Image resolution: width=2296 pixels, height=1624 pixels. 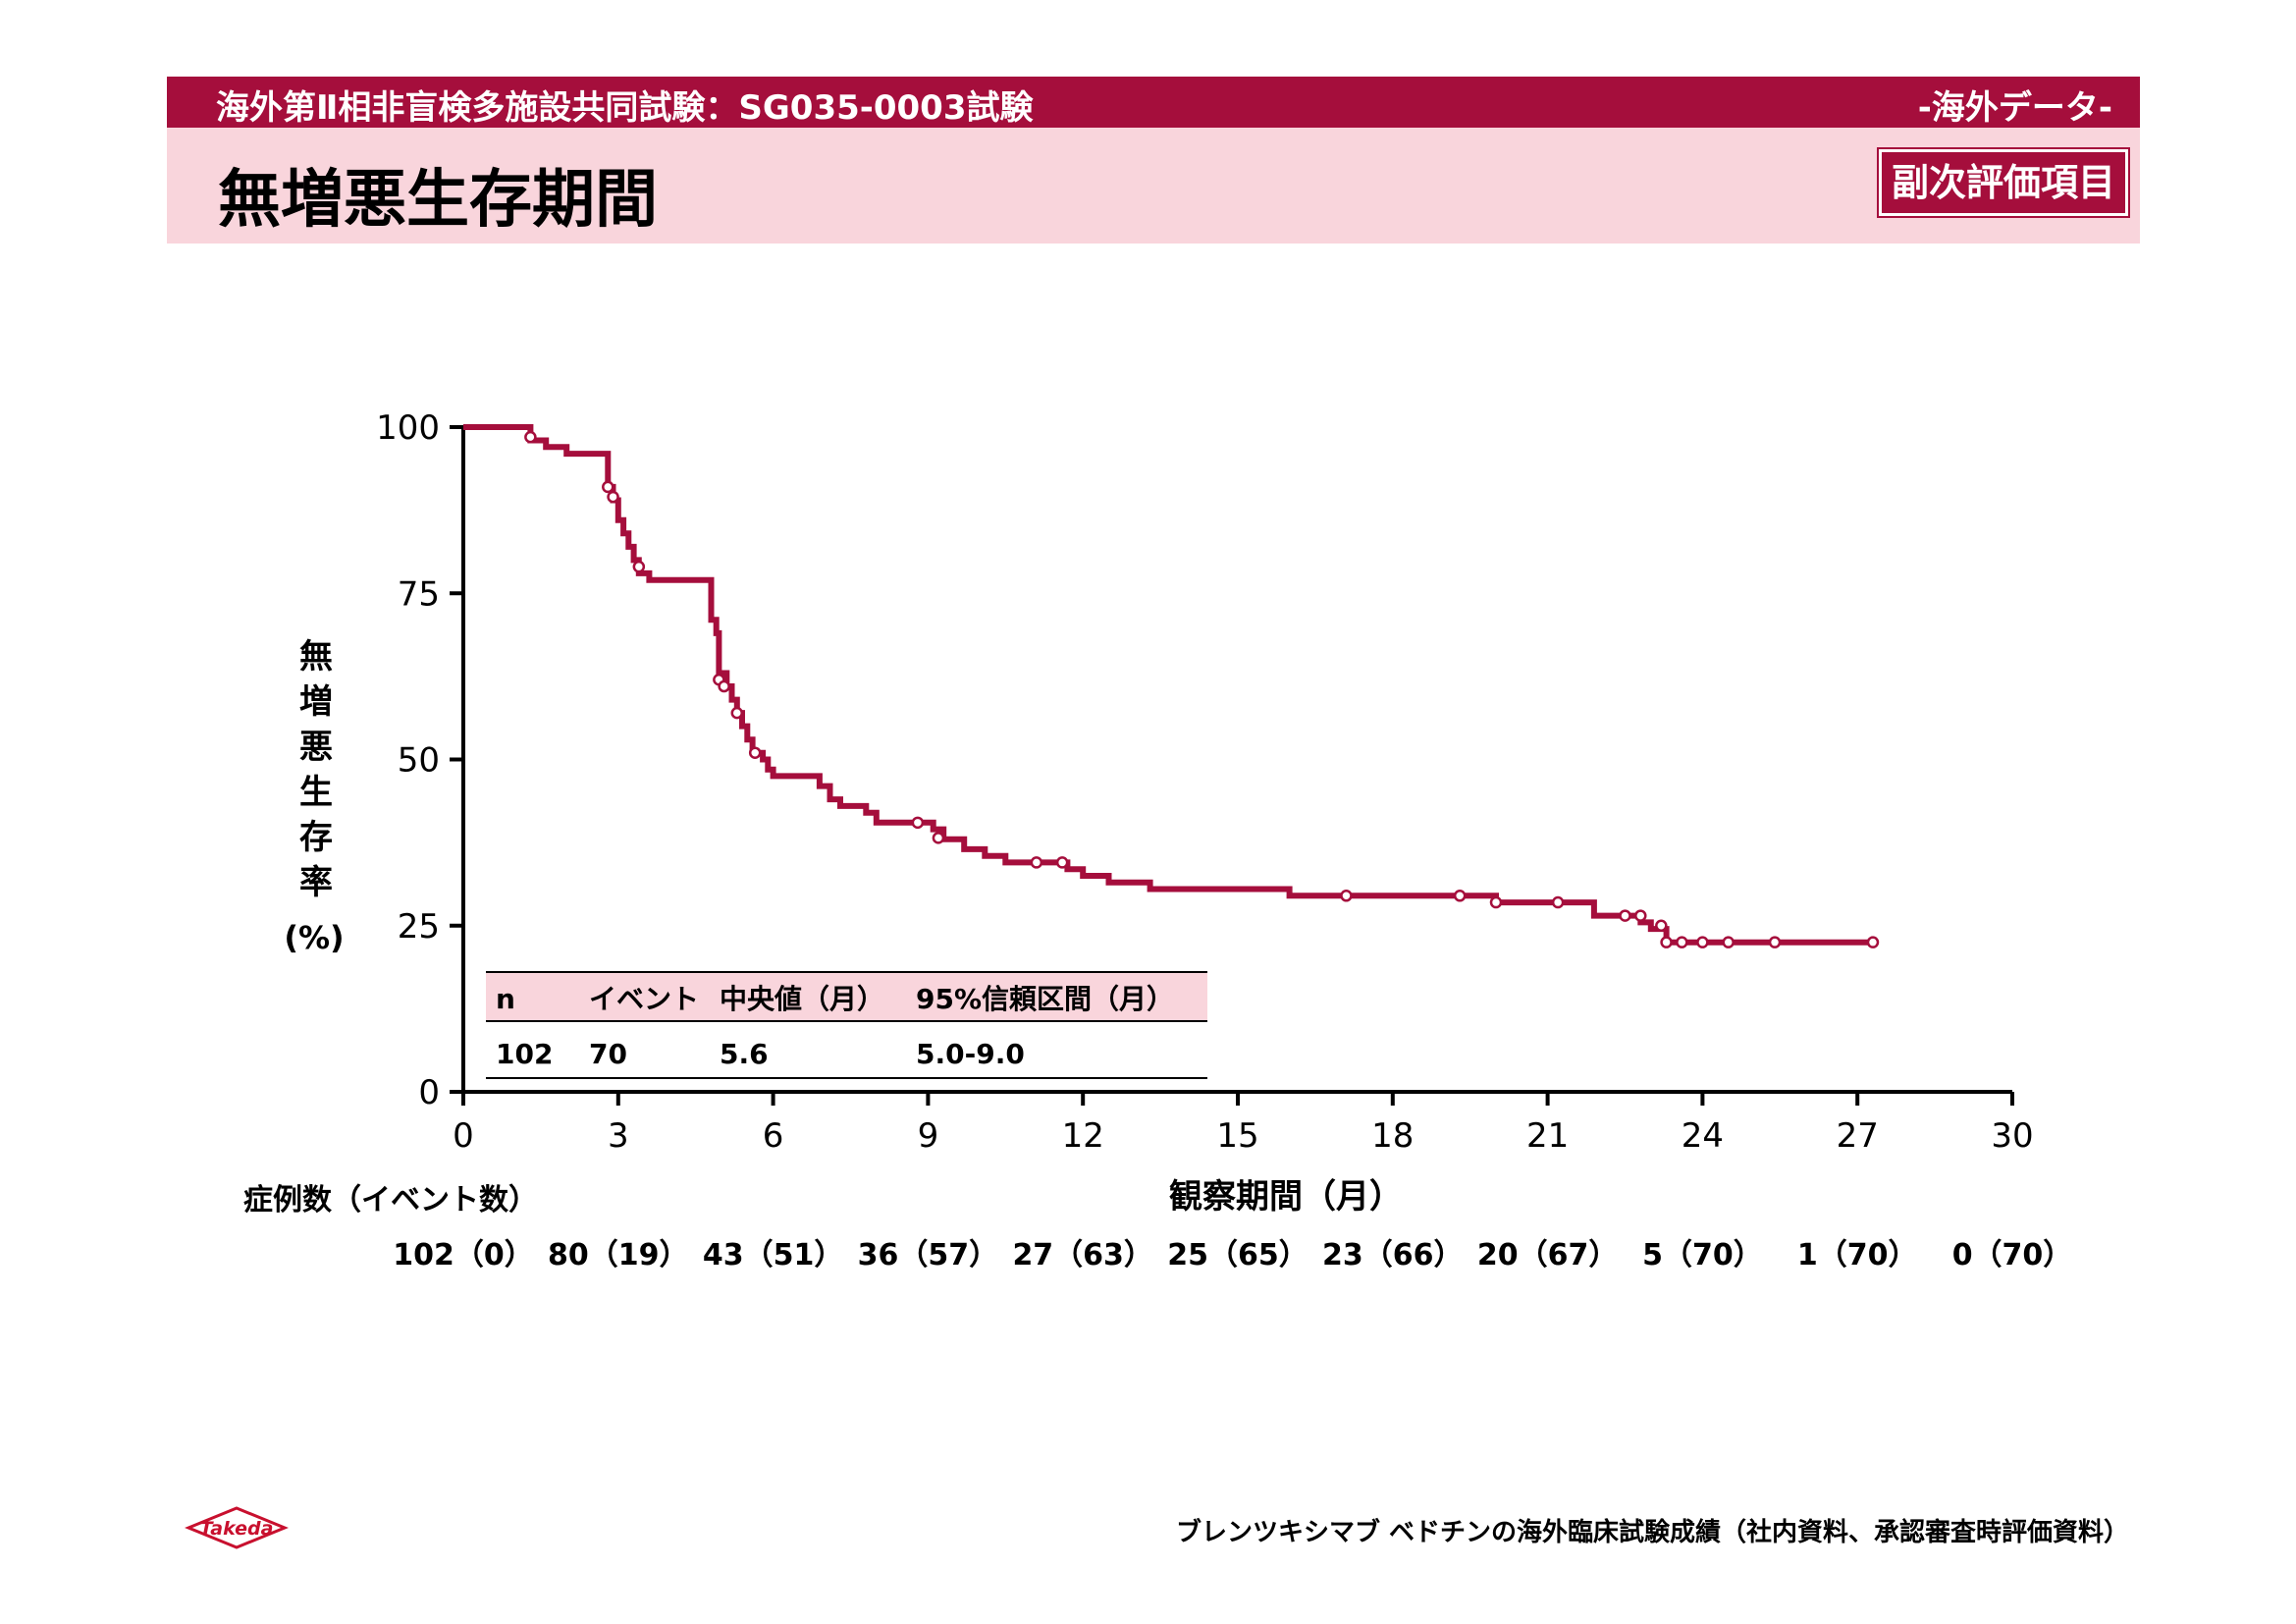 What do you see at coordinates (802, 999) in the screenshot?
I see `table-header-median: 中央値（月）` at bounding box center [802, 999].